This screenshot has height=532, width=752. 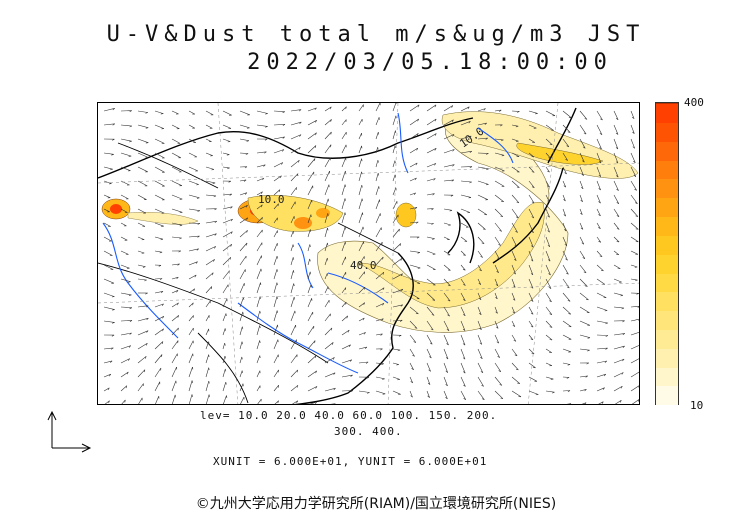 What do you see at coordinates (363, 265) in the screenshot?
I see `contour-label-3: 40.0` at bounding box center [363, 265].